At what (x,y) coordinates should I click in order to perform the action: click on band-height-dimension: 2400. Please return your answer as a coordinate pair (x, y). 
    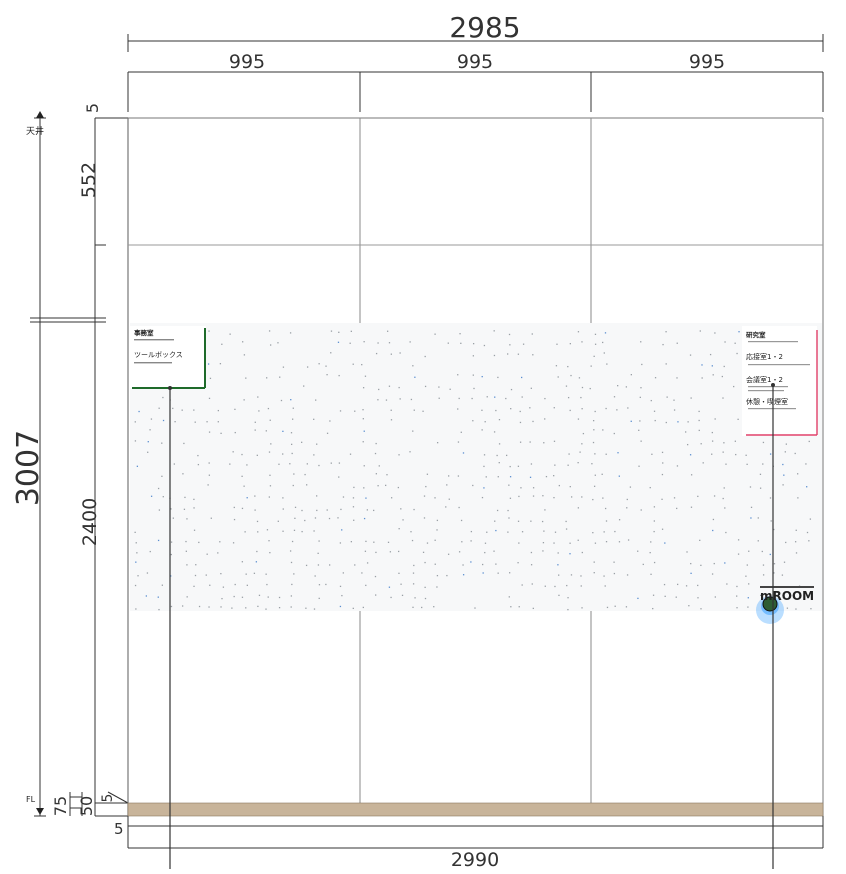
    Looking at the image, I should click on (90, 522).